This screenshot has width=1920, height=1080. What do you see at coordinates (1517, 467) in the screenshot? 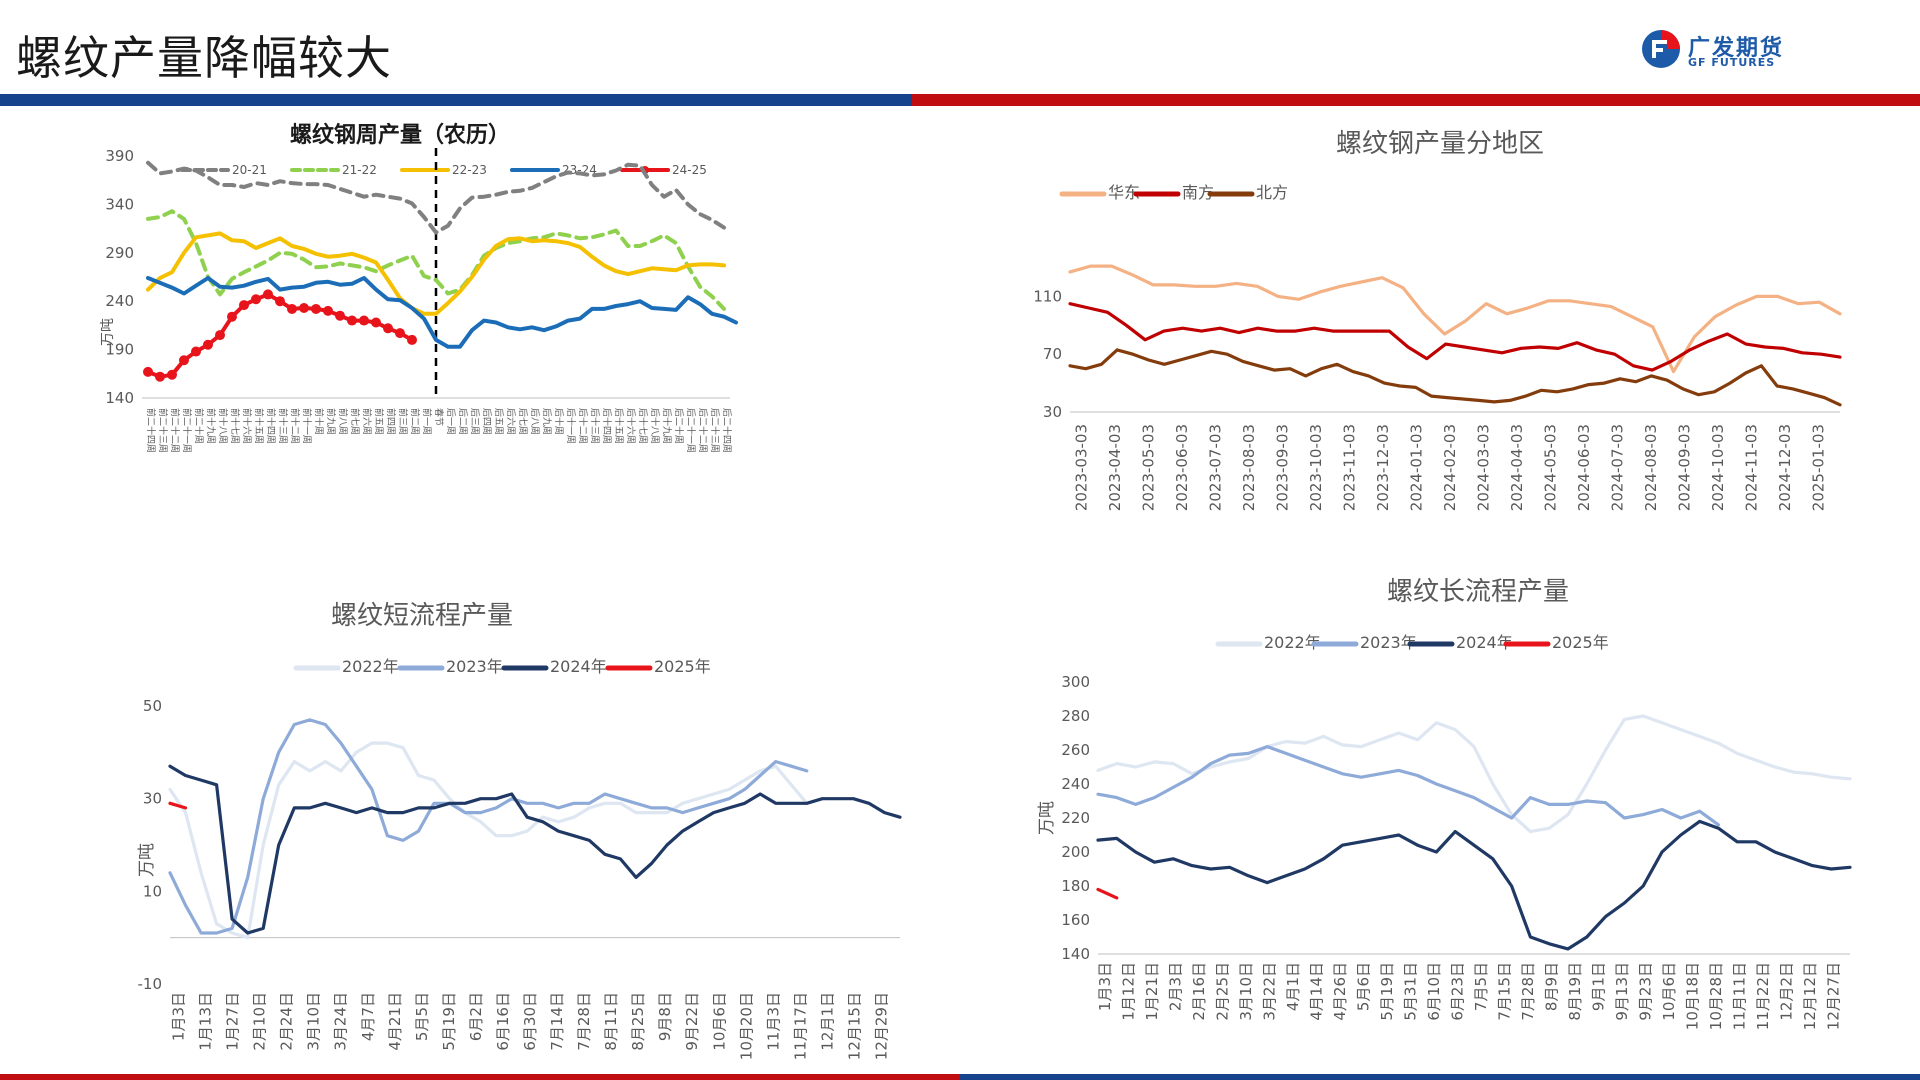
I see `x-tick-label: 2024-04-03` at bounding box center [1517, 467].